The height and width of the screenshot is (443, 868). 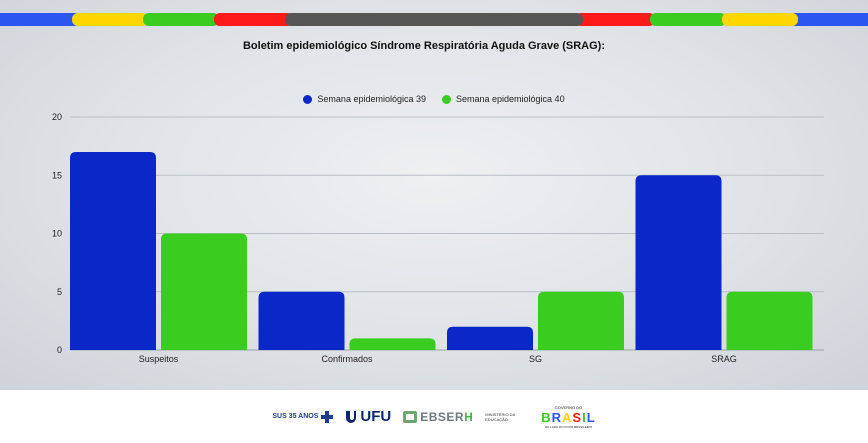 I want to click on ufu-emblem-icon, so click(x=351, y=416).